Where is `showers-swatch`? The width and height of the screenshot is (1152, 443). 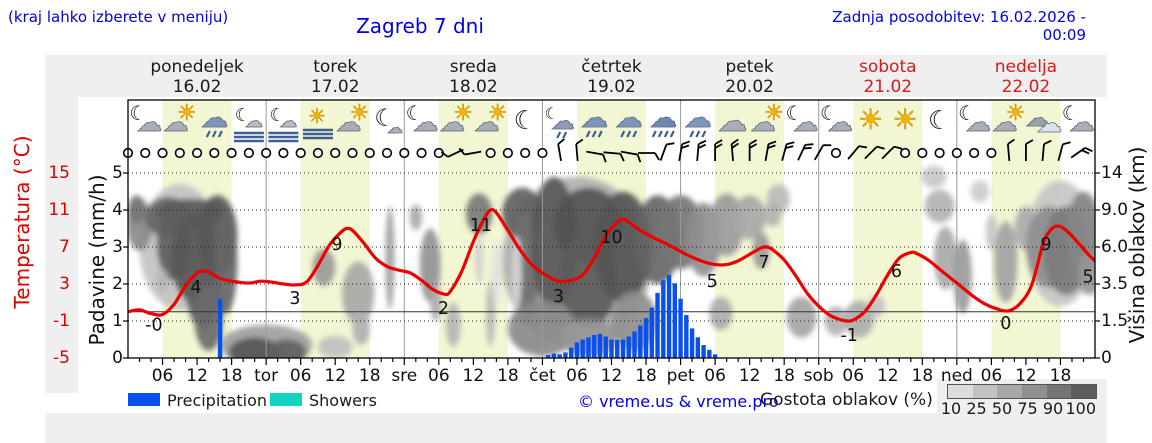
showers-swatch is located at coordinates (286, 399).